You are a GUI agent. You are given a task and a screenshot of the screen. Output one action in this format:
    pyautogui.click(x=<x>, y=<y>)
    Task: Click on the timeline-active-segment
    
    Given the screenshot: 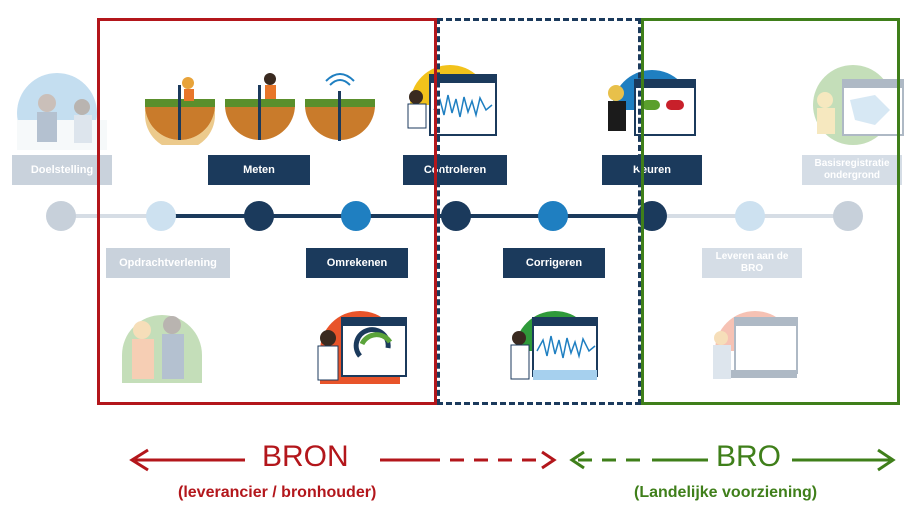 What is the action you would take?
    pyautogui.click(x=405, y=216)
    